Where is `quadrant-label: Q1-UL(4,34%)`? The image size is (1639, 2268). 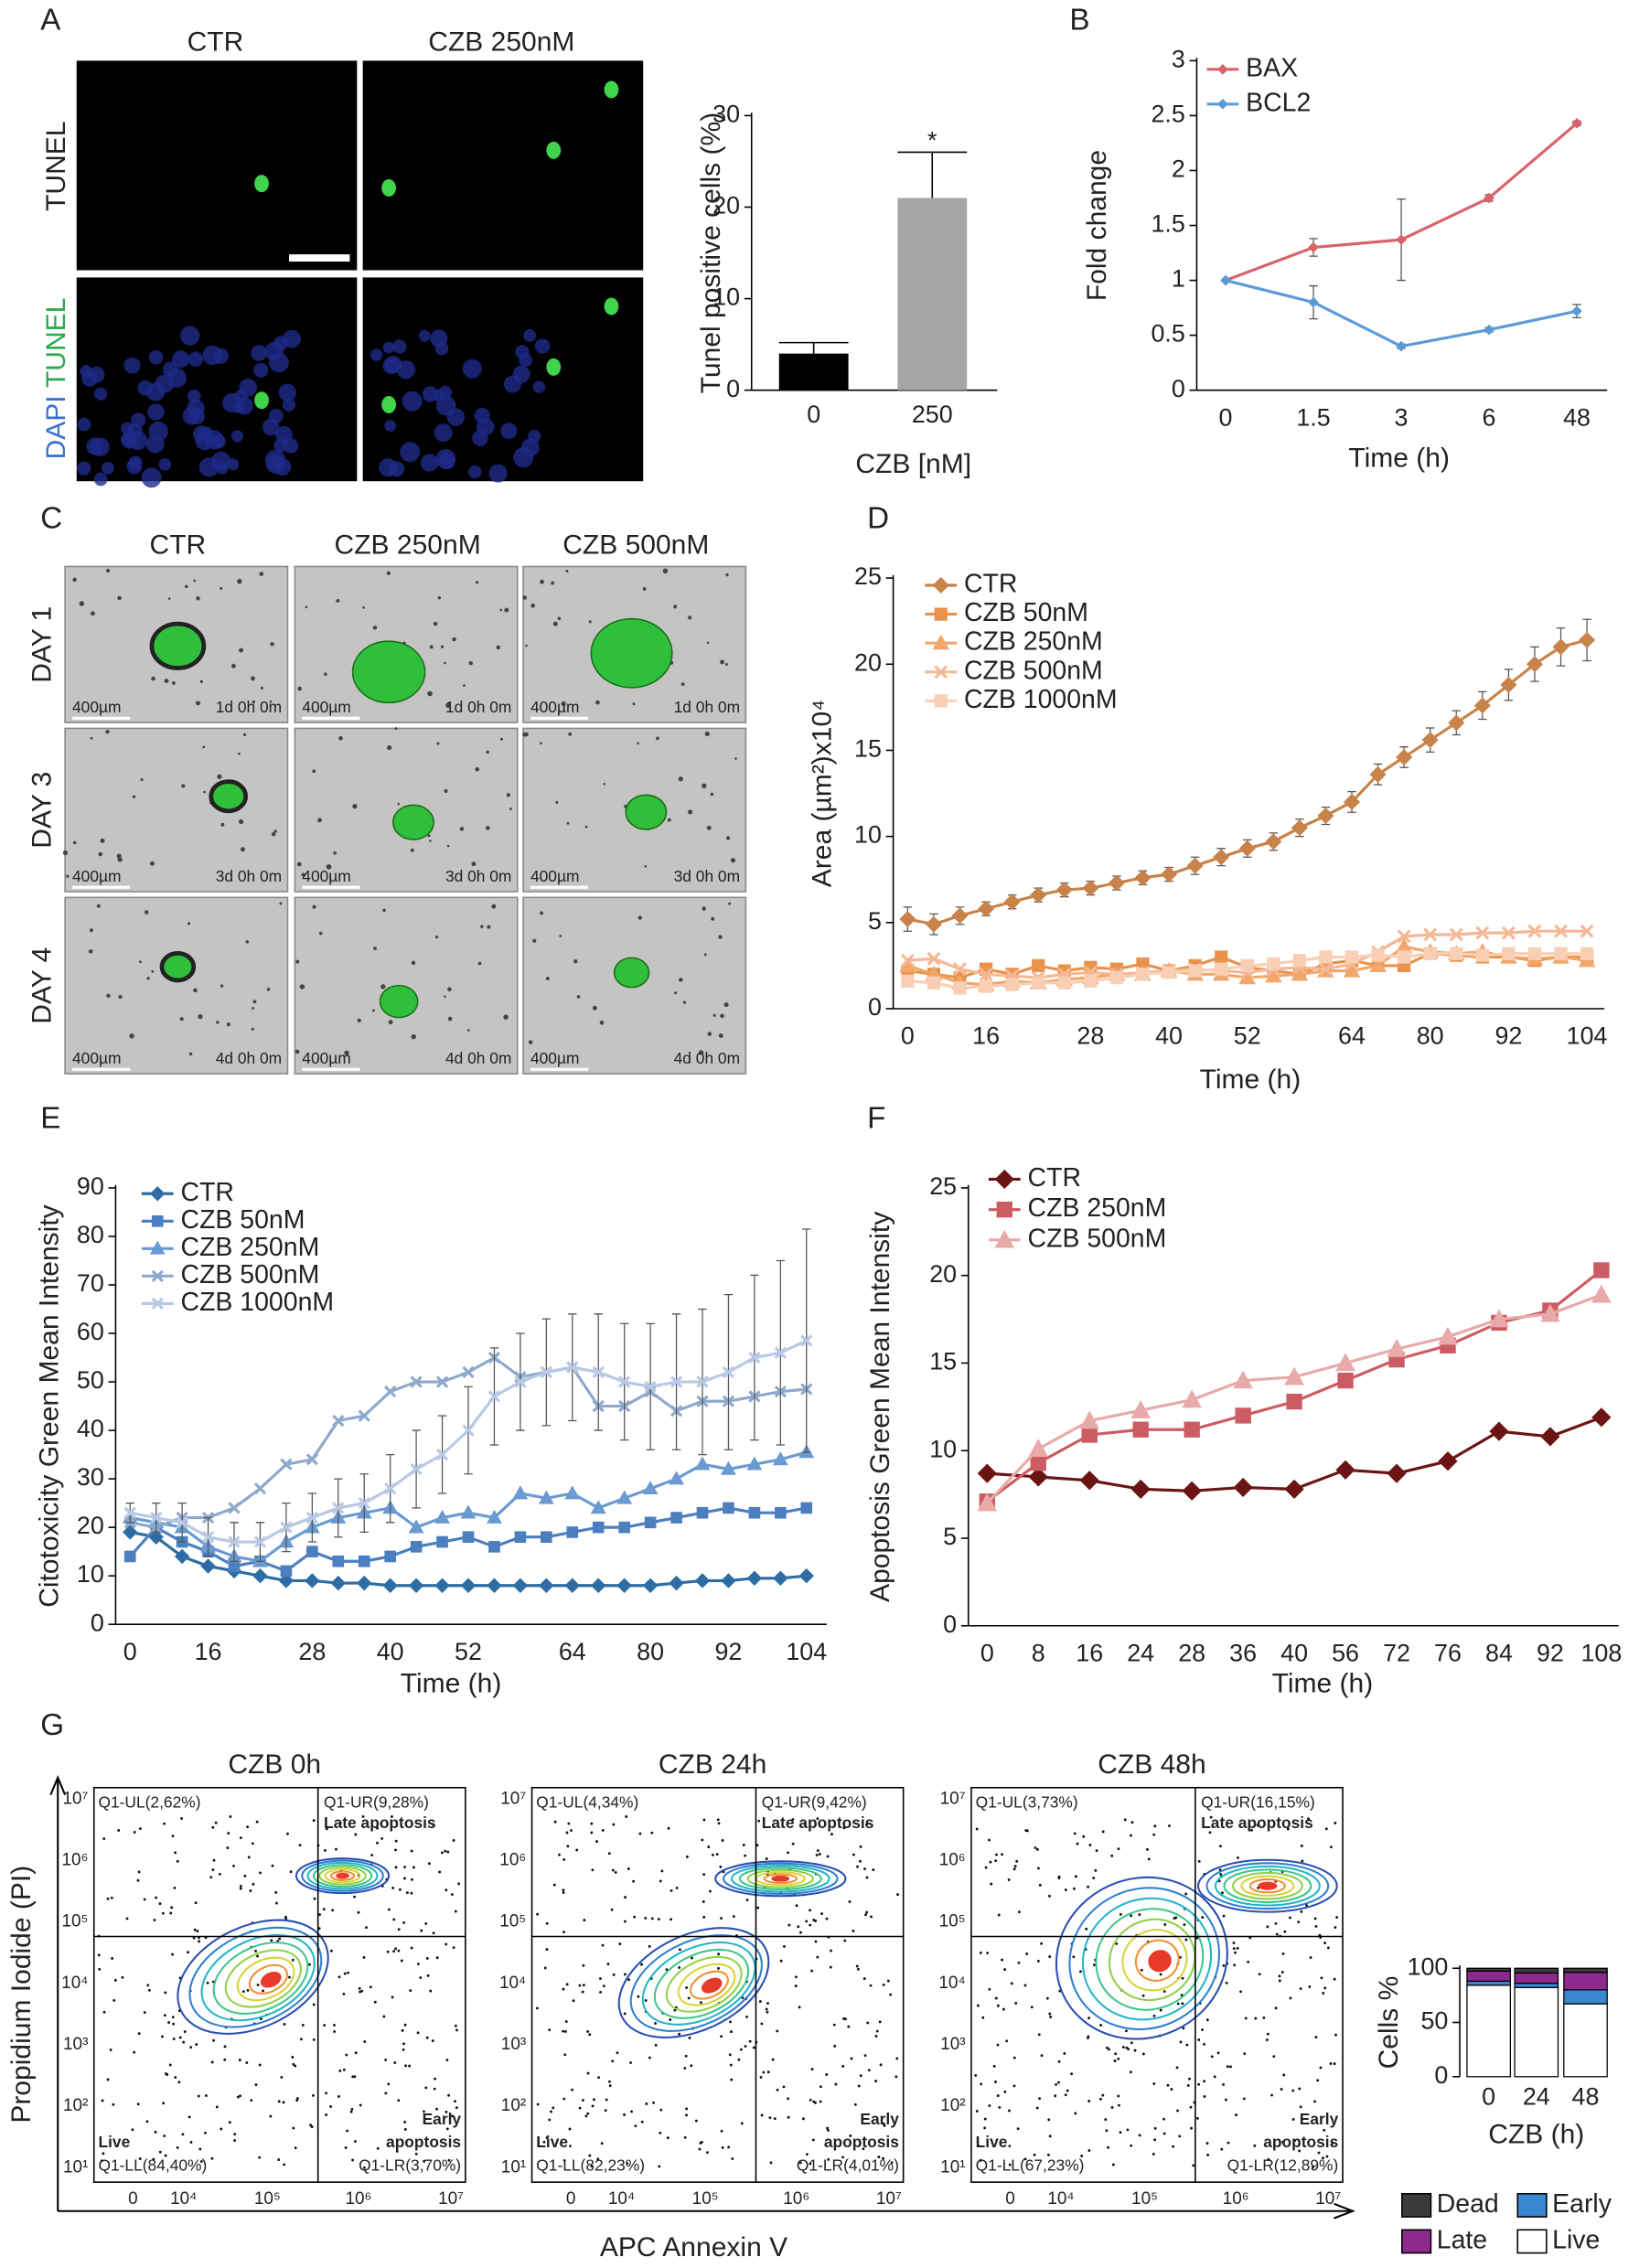
quadrant-label: Q1-UL(4,34%) is located at coordinates (587, 1802).